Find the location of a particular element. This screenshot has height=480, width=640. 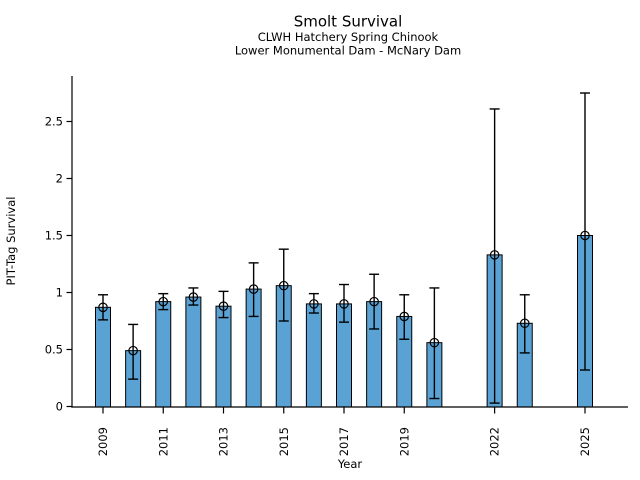

x-axis-label: Year is located at coordinates (350, 464).